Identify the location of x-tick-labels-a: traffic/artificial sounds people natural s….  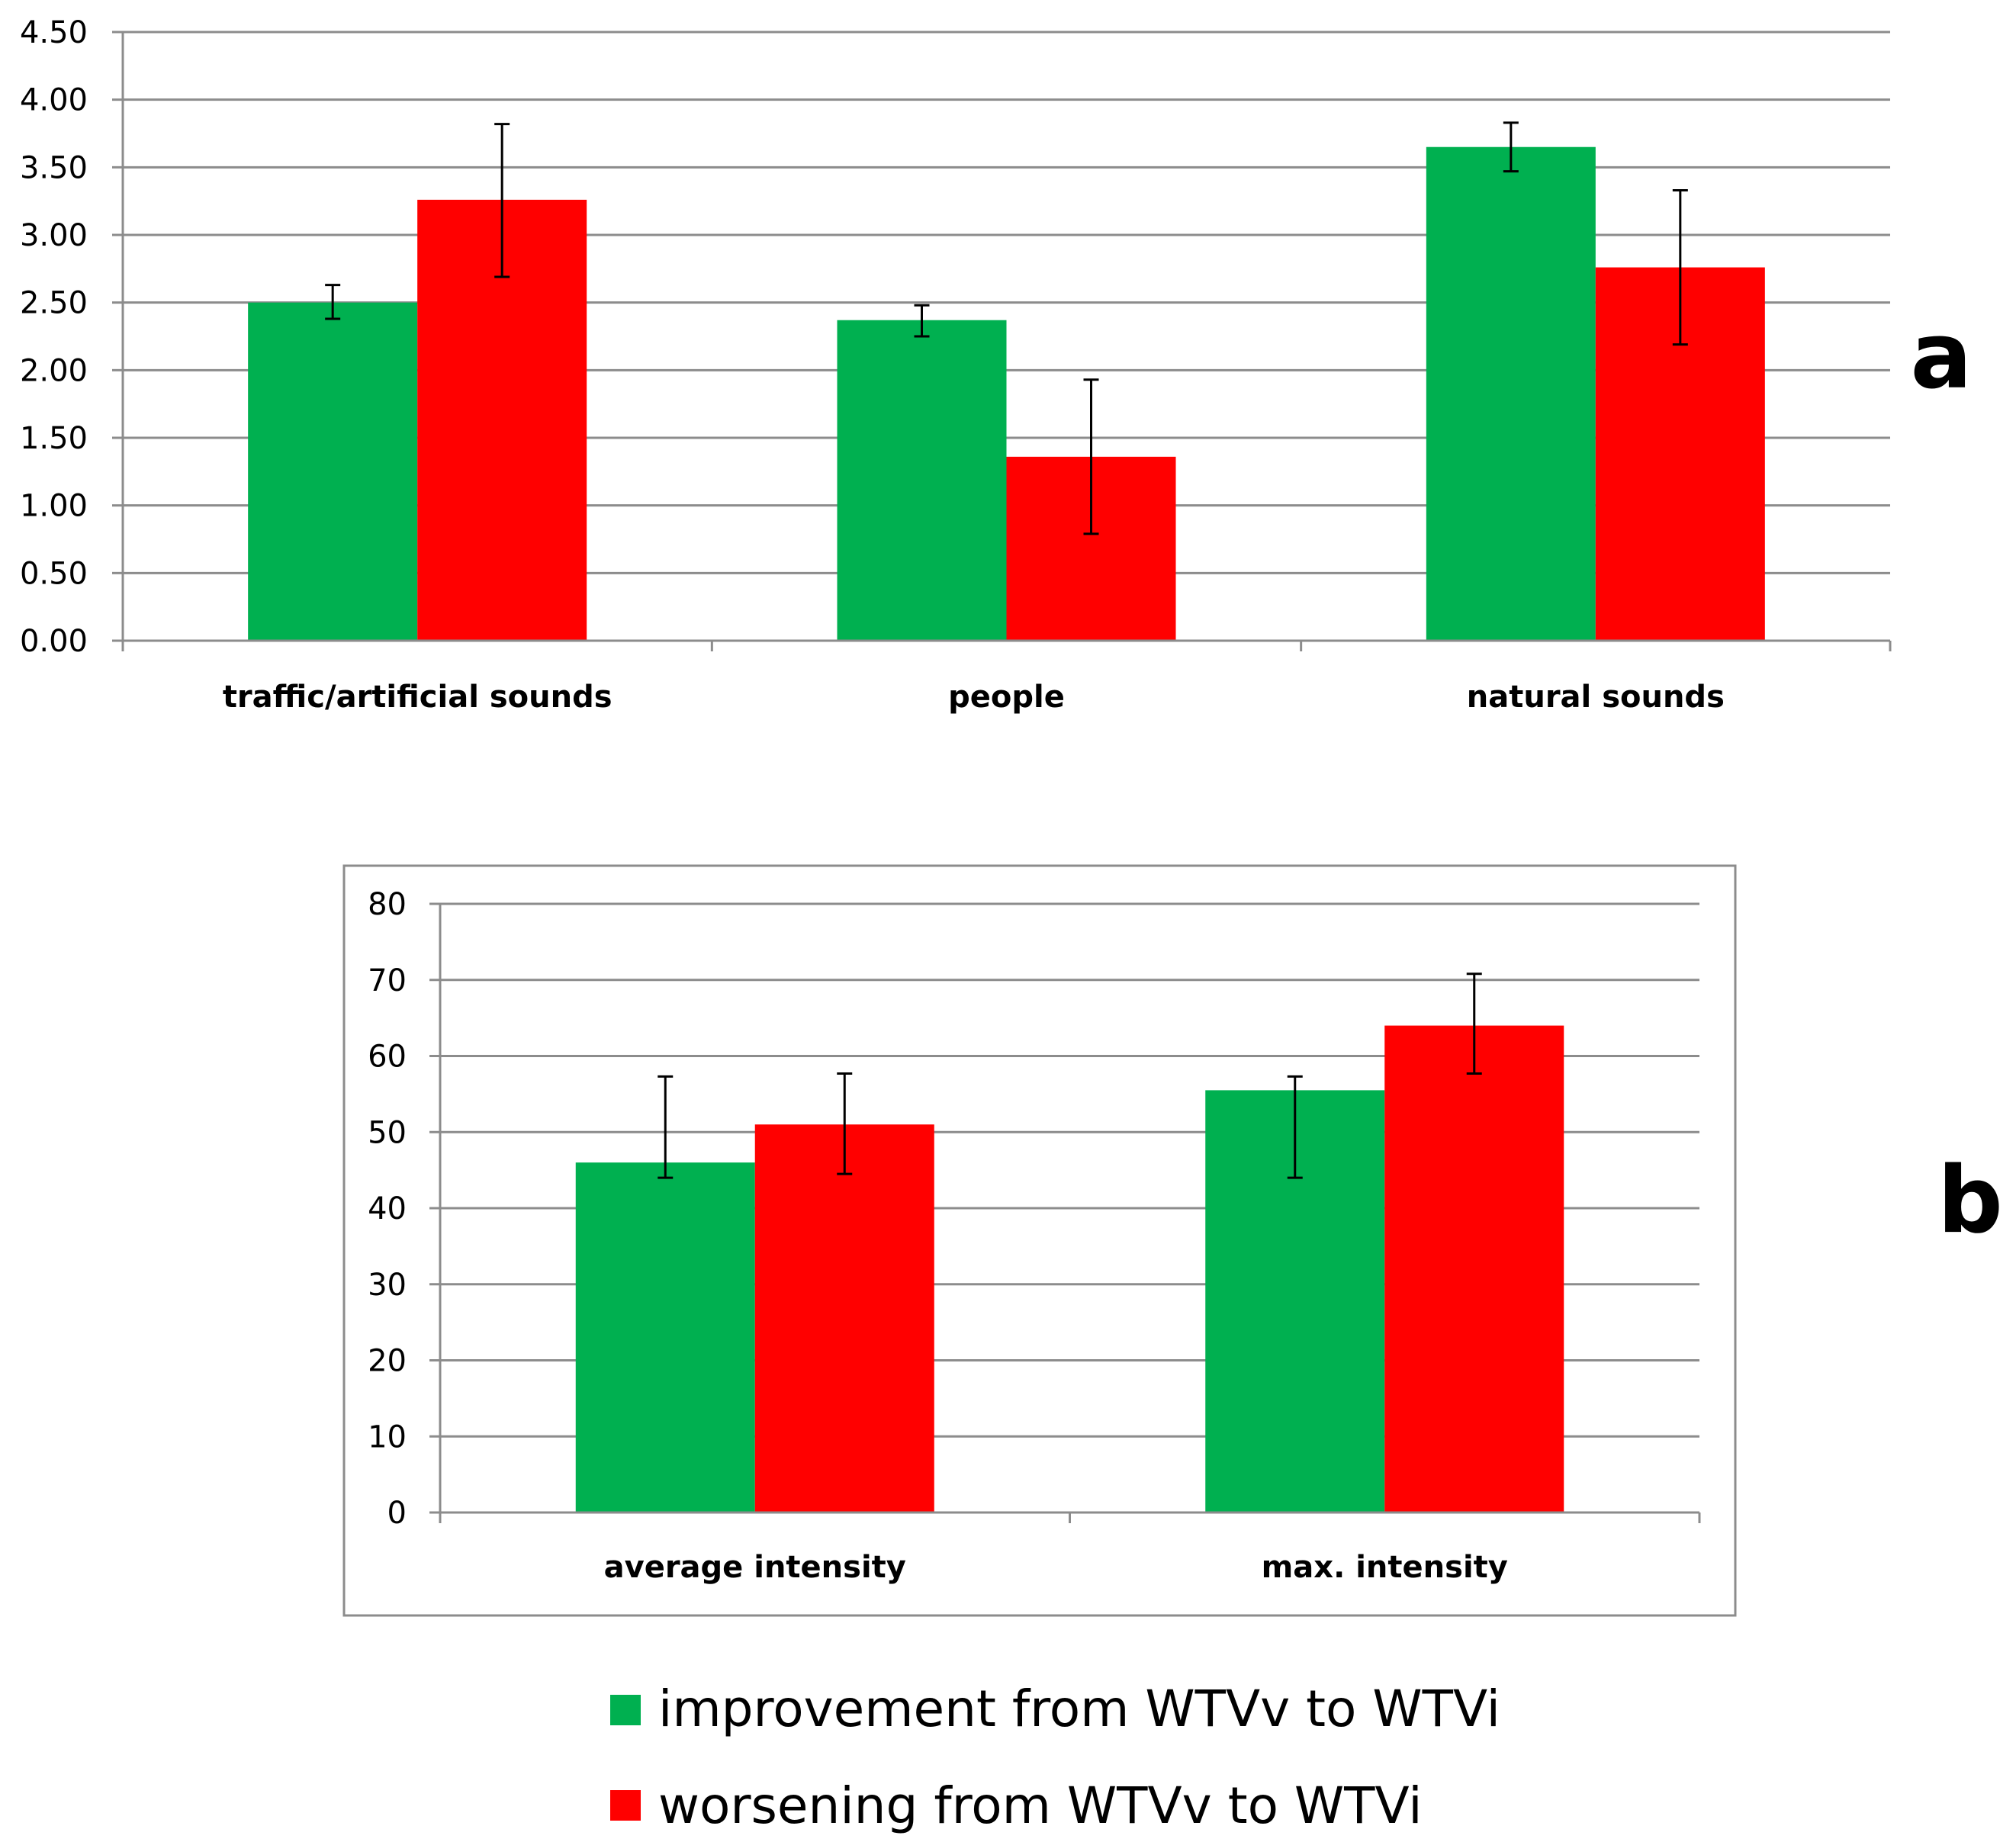
(974, 697).